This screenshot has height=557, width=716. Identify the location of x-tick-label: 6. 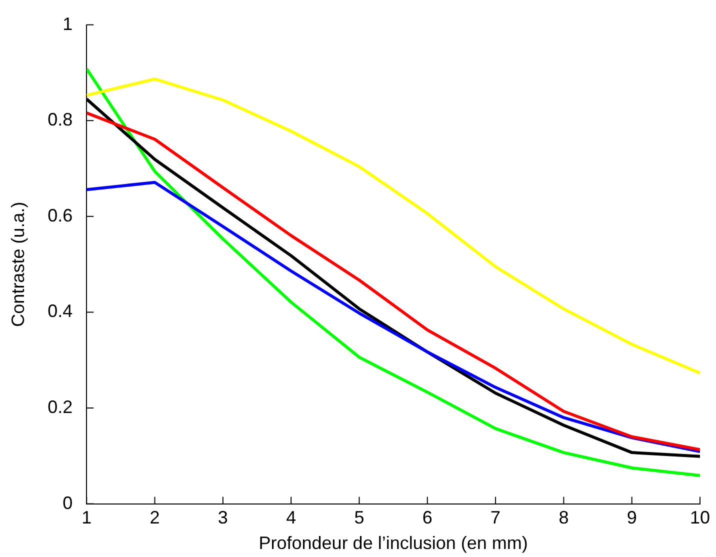
(427, 518).